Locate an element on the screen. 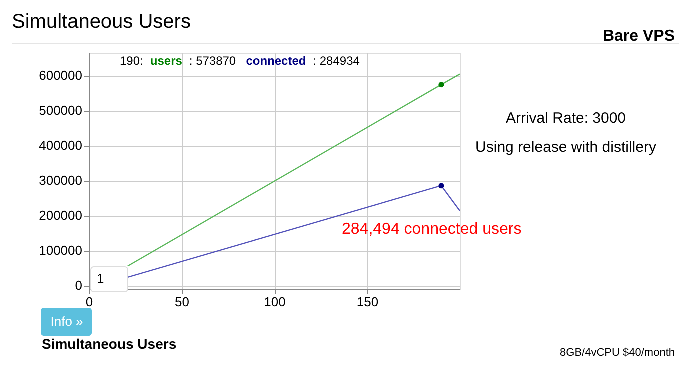 This screenshot has width=690, height=368. x-tick-label: 50 is located at coordinates (182, 302).